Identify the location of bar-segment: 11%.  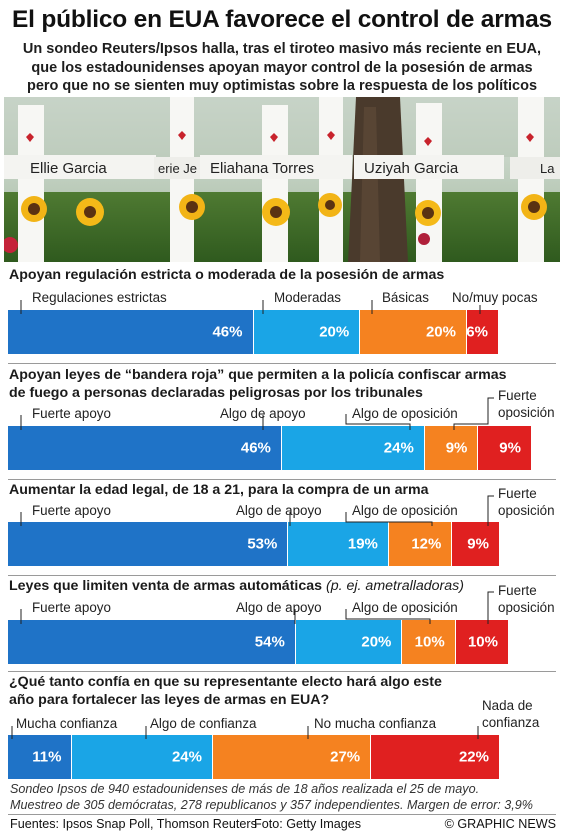
(40, 757).